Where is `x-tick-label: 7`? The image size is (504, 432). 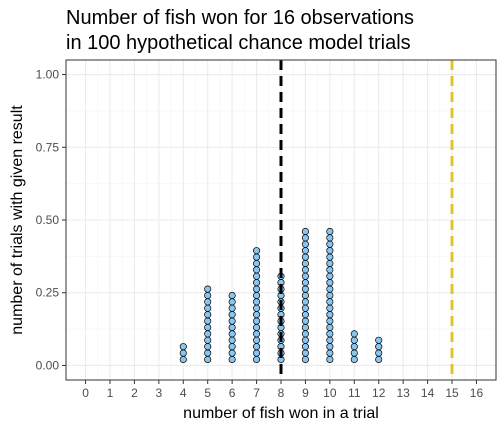
x-tick-label: 7 is located at coordinates (256, 393).